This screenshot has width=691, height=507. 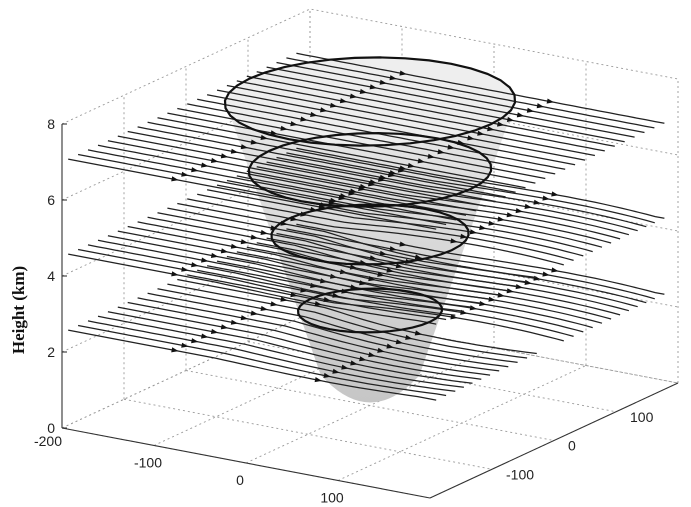 I want to click on z-tick-label: 2, so click(x=51, y=352).